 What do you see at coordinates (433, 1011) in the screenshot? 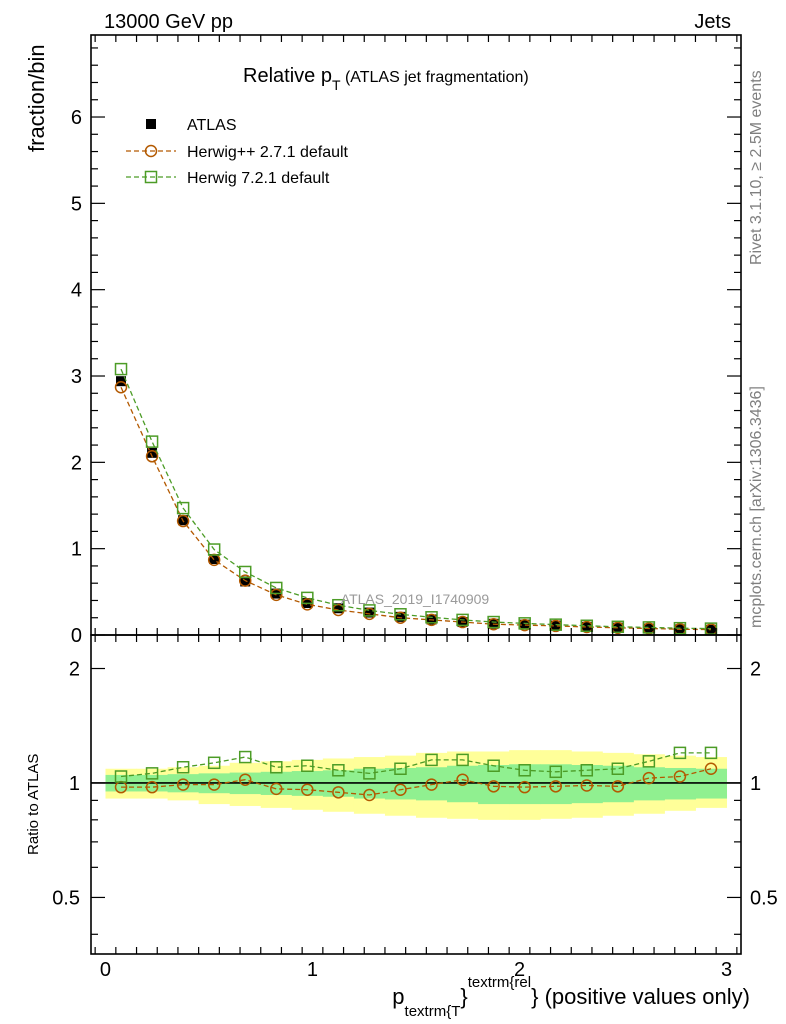
I see `x-label-sub: textrm{T` at bounding box center [433, 1011].